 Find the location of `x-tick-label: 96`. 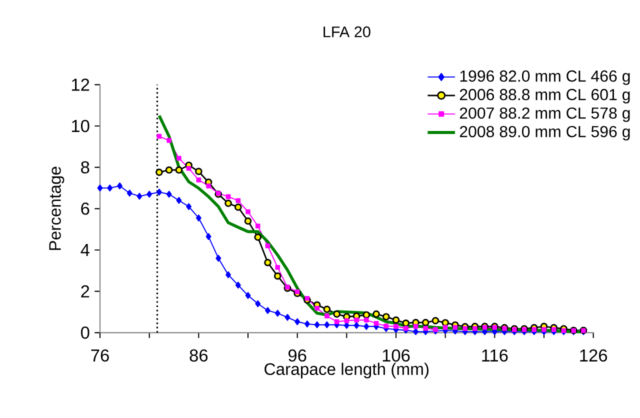

x-tick-label: 96 is located at coordinates (297, 355).